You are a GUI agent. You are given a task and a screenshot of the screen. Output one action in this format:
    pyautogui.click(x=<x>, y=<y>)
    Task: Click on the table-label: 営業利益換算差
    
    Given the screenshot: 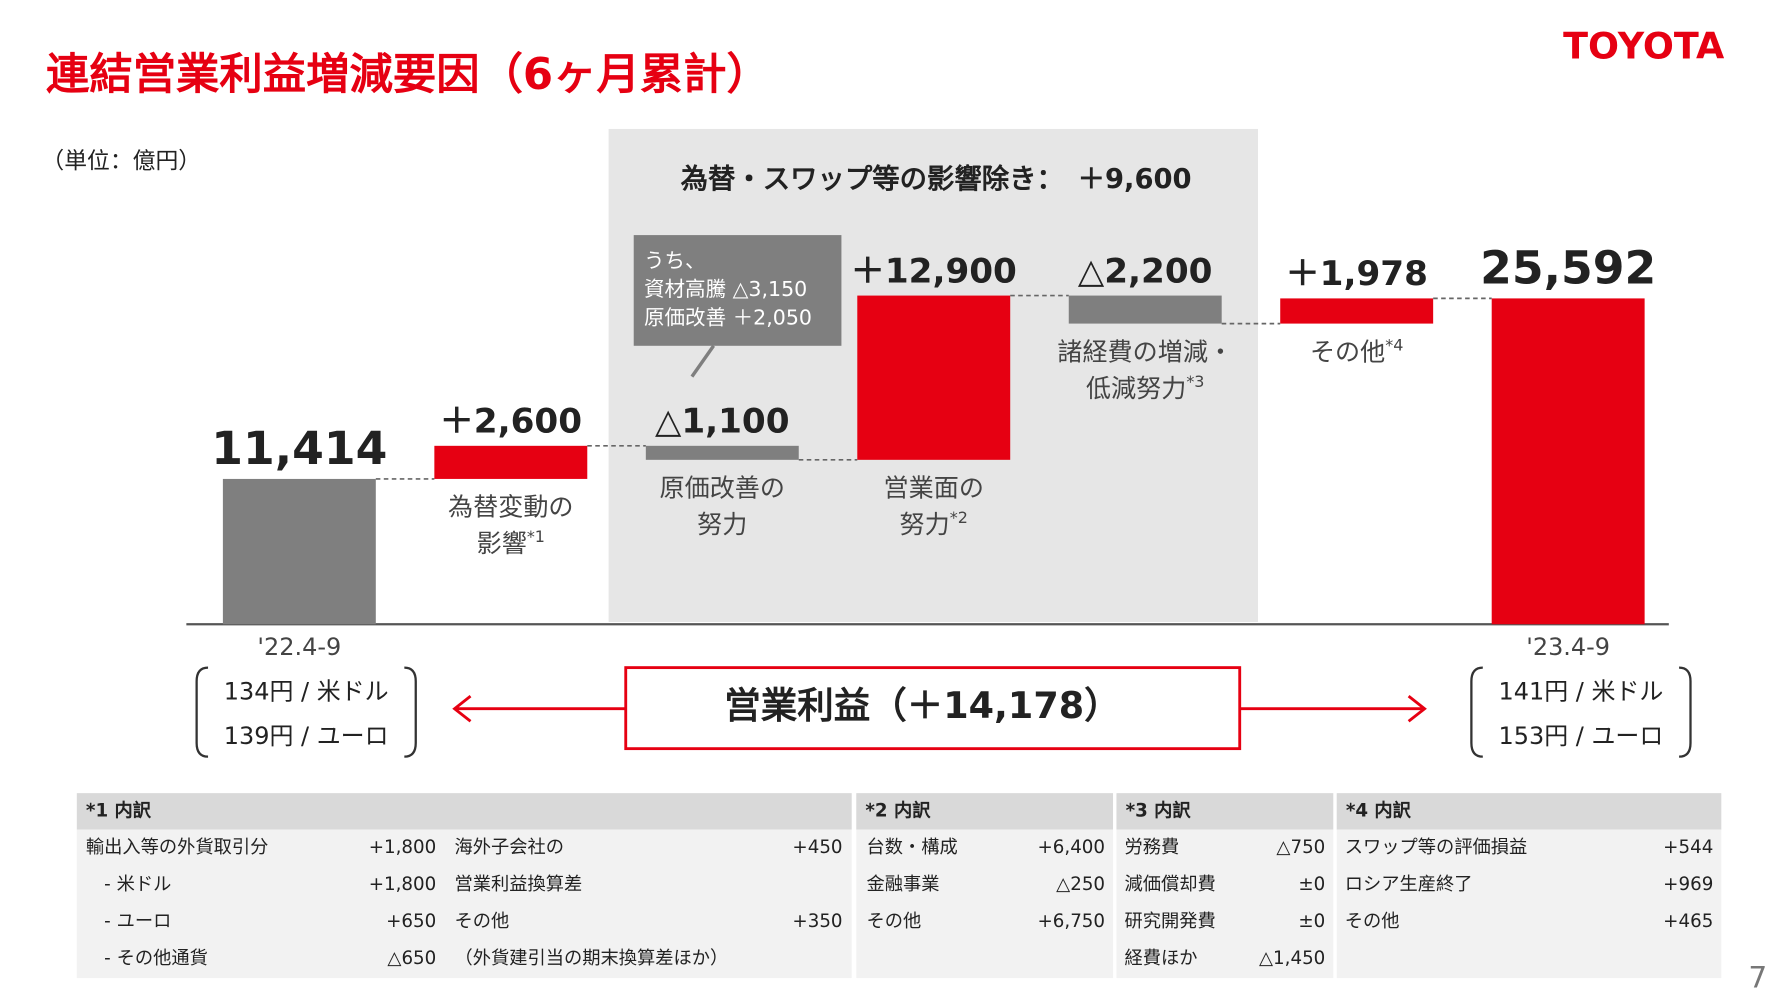 What is the action you would take?
    pyautogui.click(x=519, y=884)
    